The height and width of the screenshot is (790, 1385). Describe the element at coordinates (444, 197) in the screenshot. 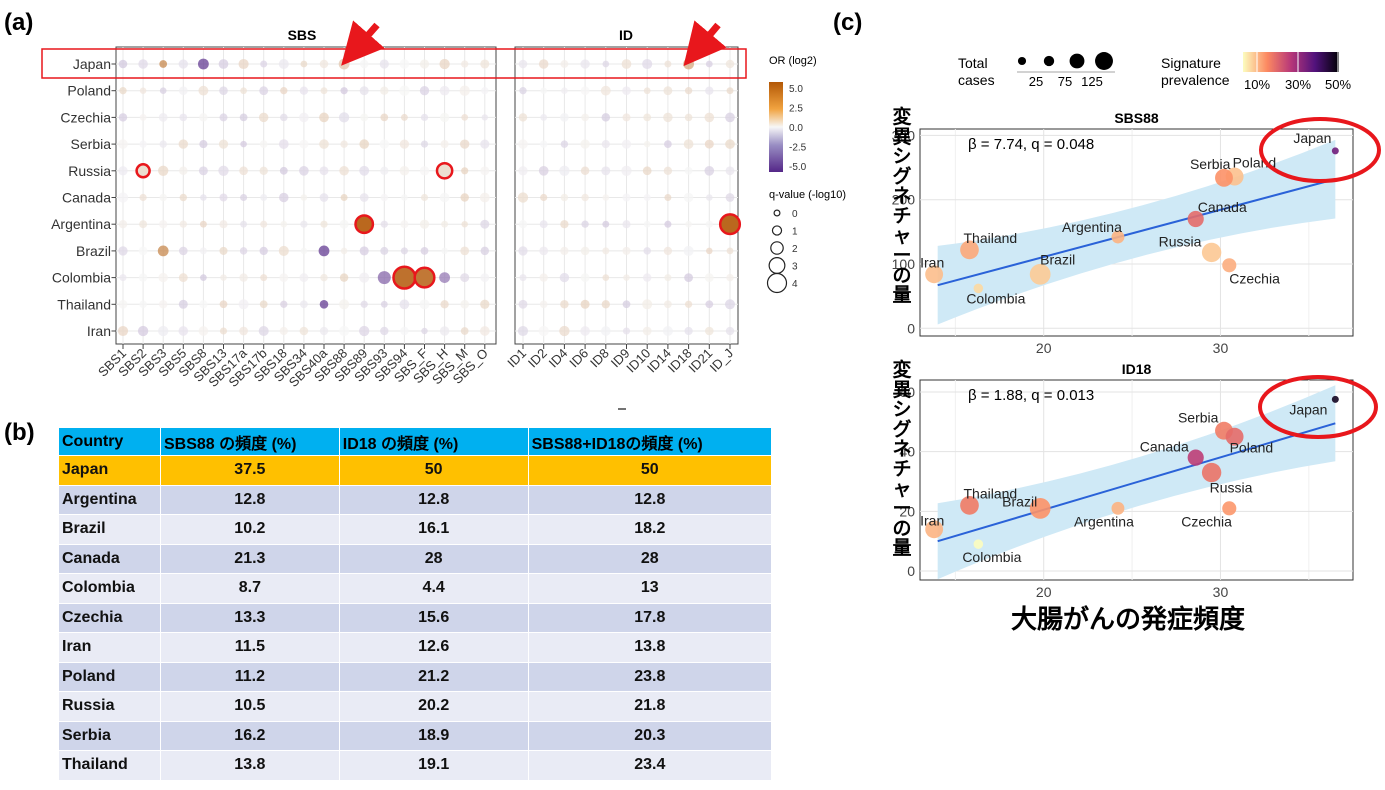

I see `cell-canada-sbs_h` at that location.